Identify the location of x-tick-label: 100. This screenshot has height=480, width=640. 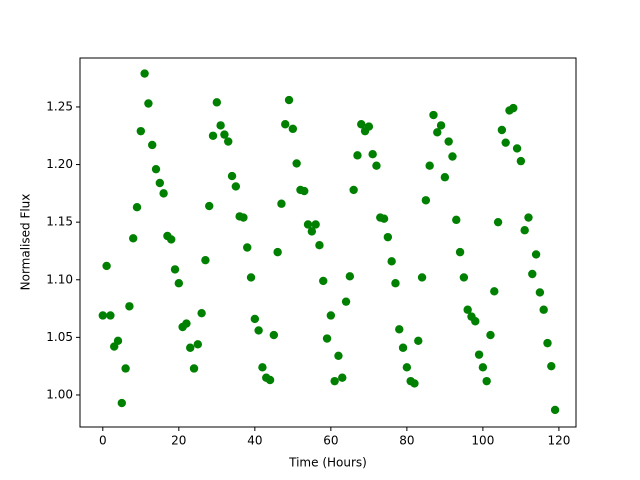
(482, 441).